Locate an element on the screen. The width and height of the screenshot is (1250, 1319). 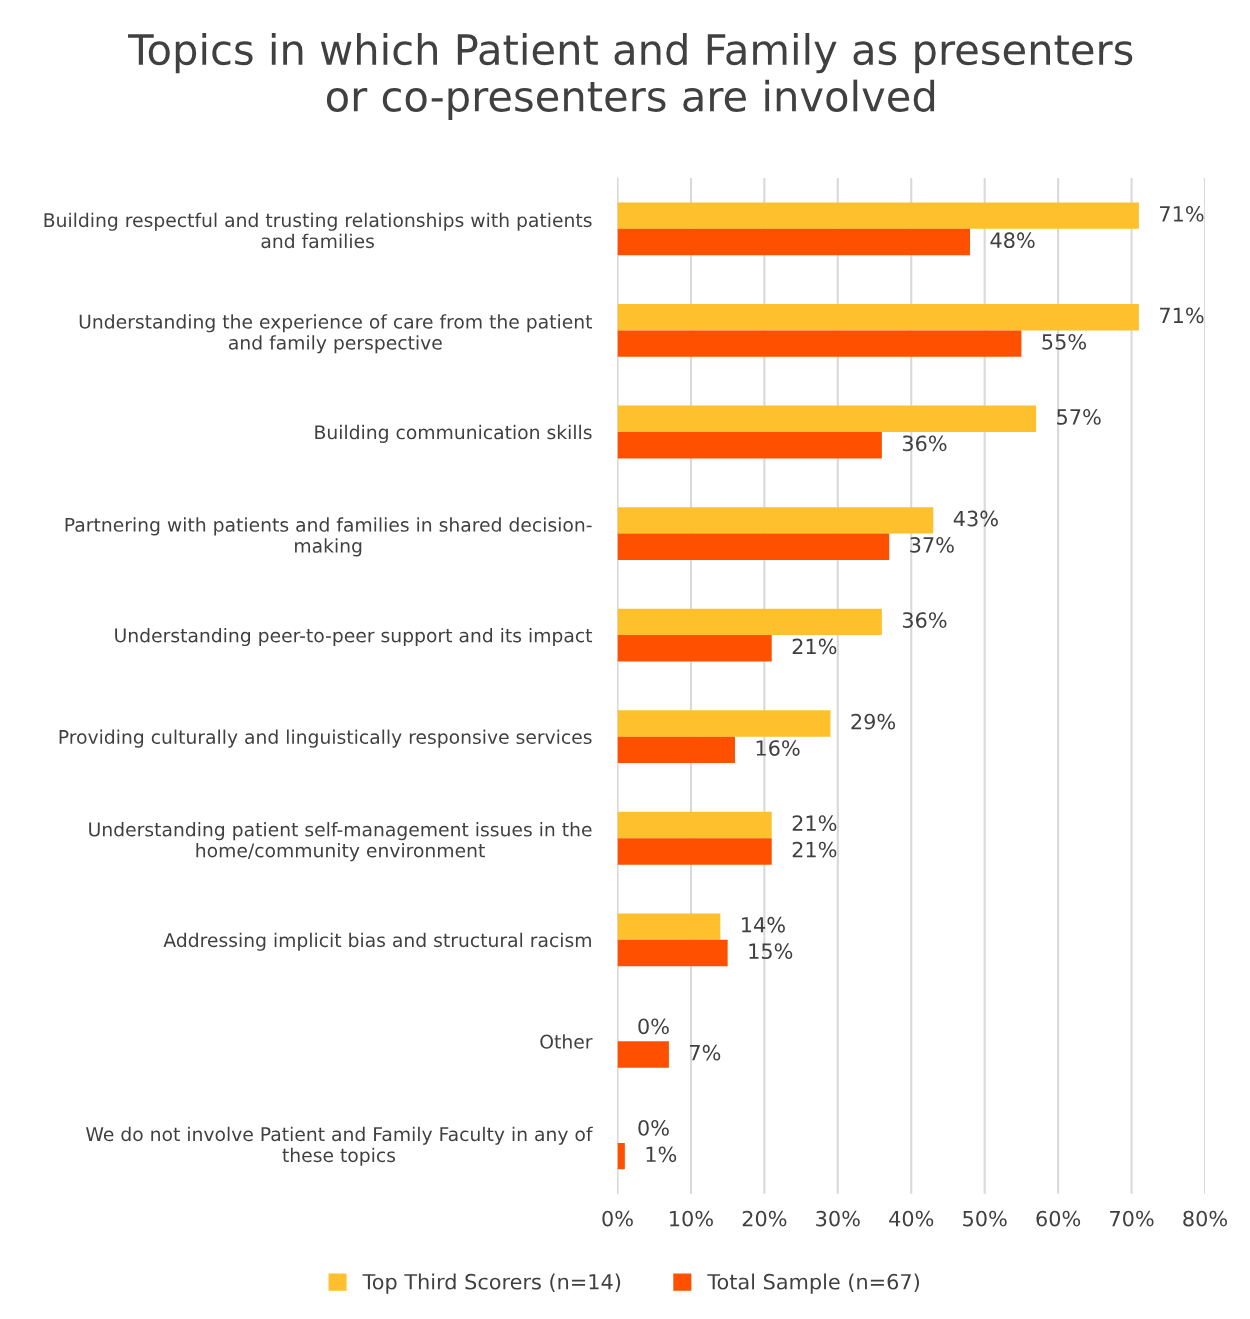
x-tick-label: 20% is located at coordinates (764, 1218).